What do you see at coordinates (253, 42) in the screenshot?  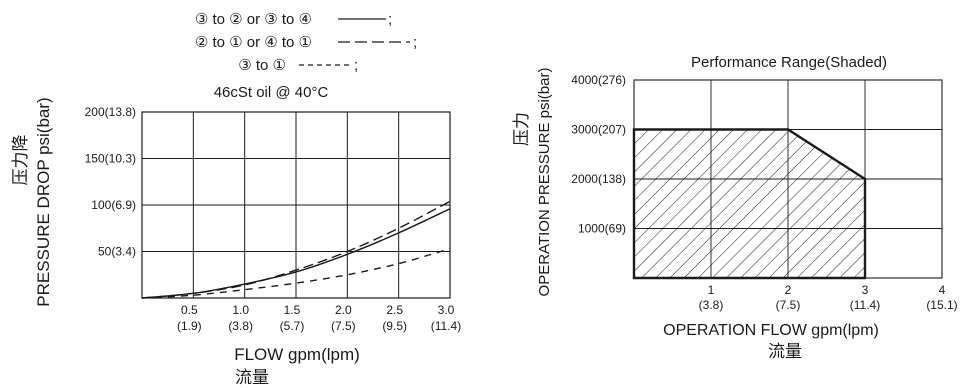 I see `legend-label-2: ② to ① or ④ to ①` at bounding box center [253, 42].